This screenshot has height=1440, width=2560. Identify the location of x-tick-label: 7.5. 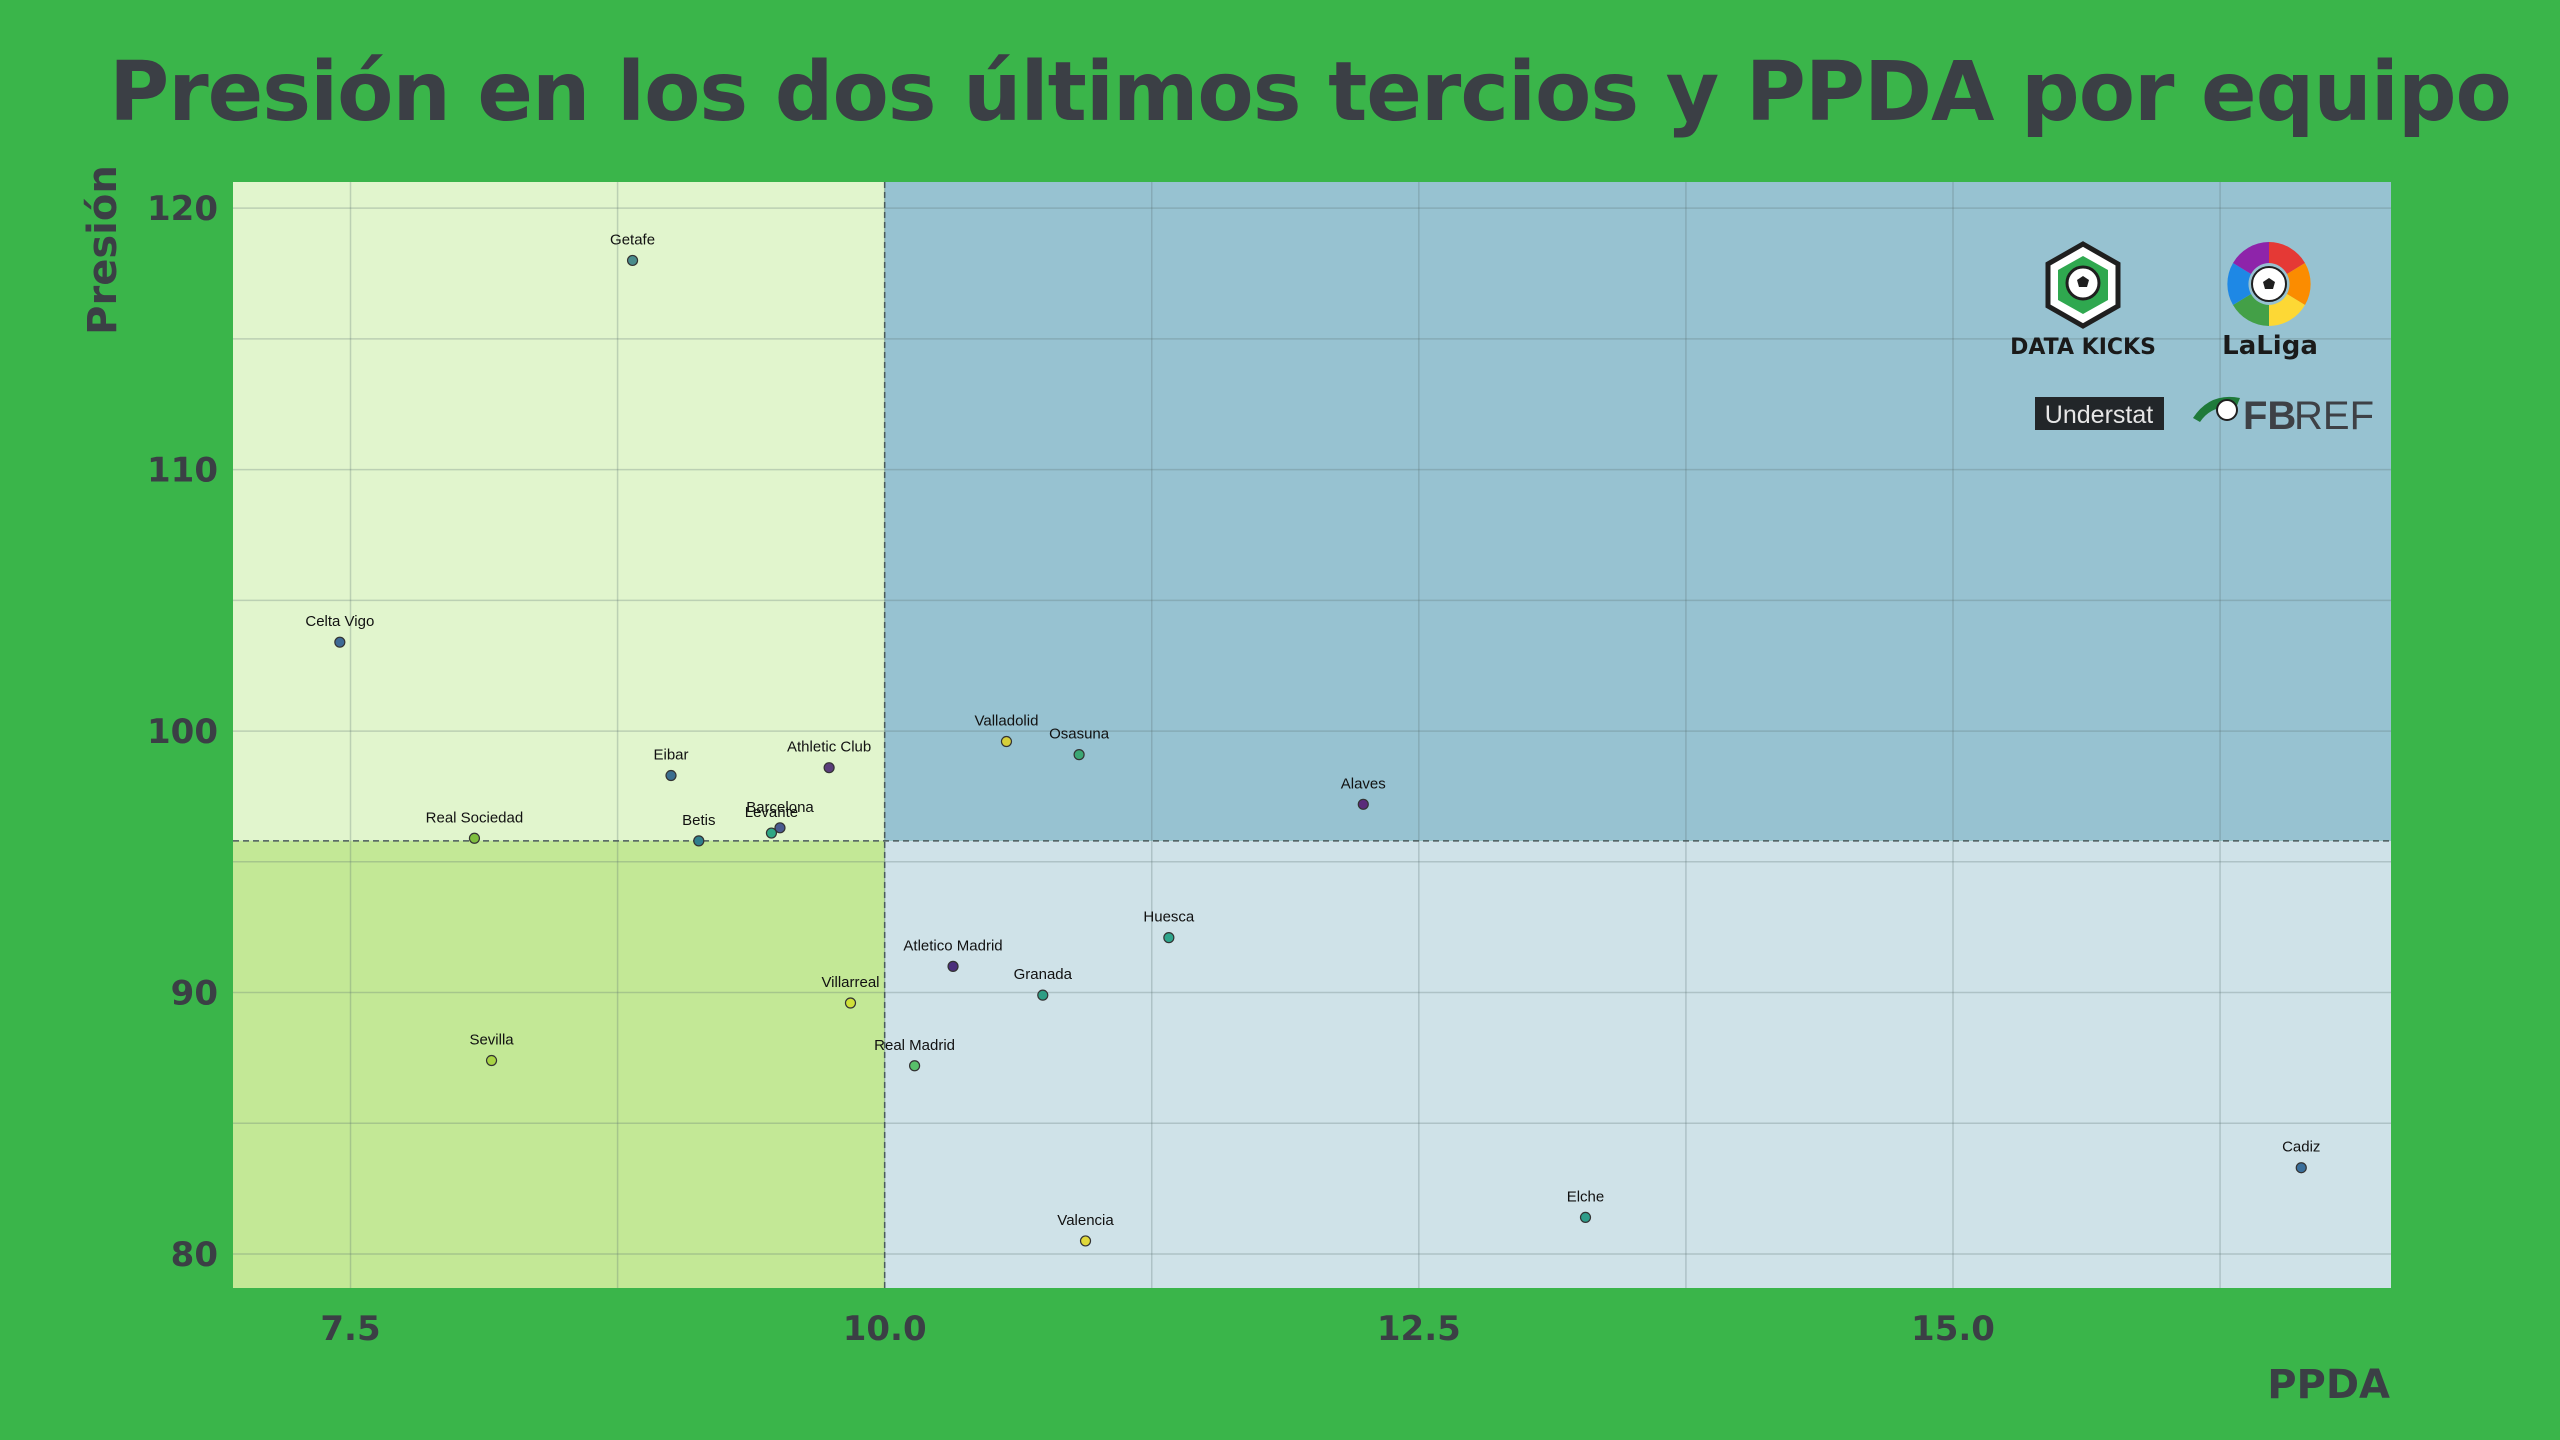
(350, 1329).